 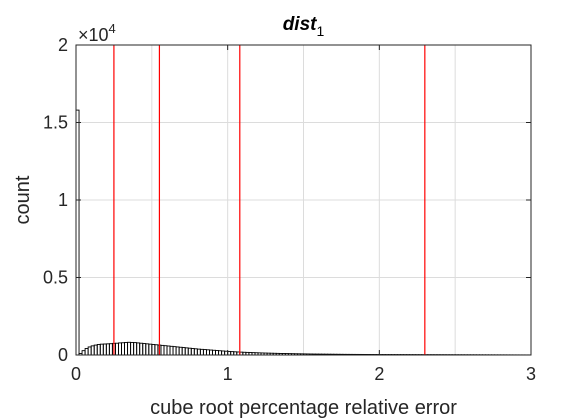 I want to click on chart-title-subscript: 1, so click(x=320, y=31).